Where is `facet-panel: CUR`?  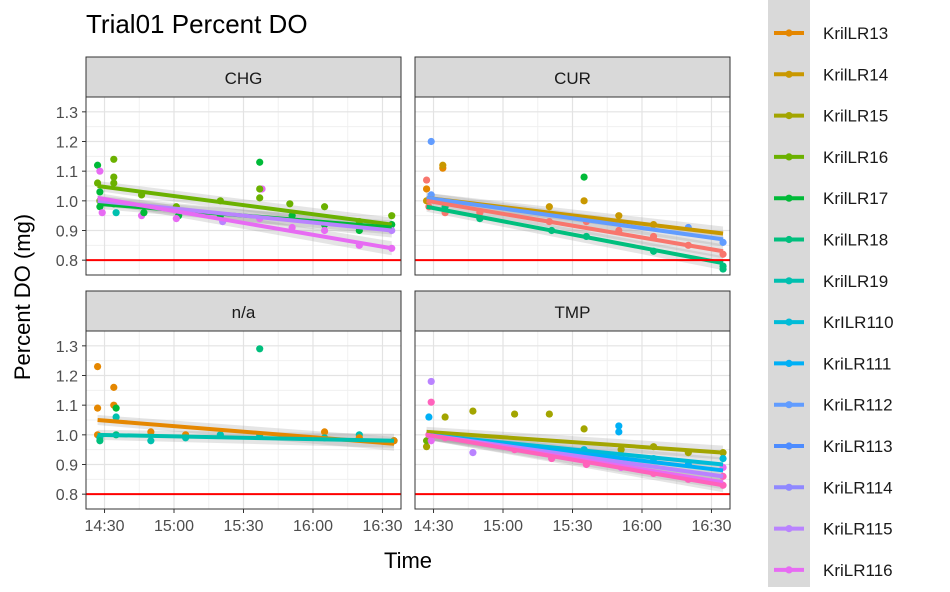
facet-panel: CUR is located at coordinates (572, 166).